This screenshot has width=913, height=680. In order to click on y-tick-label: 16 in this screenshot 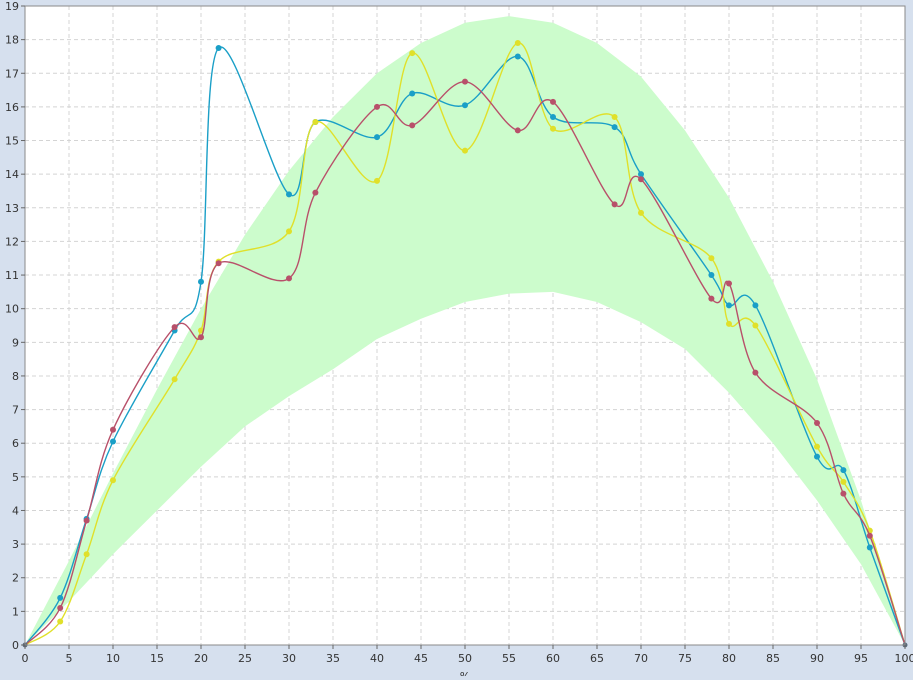, I will do `click(12, 107)`.